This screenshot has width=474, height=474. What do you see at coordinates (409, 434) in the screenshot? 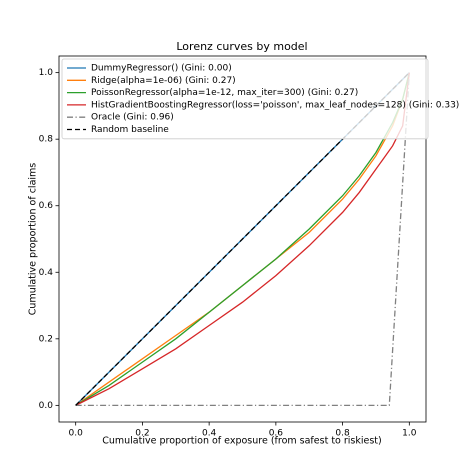
I see `x-tick-label: 1.0` at bounding box center [409, 434].